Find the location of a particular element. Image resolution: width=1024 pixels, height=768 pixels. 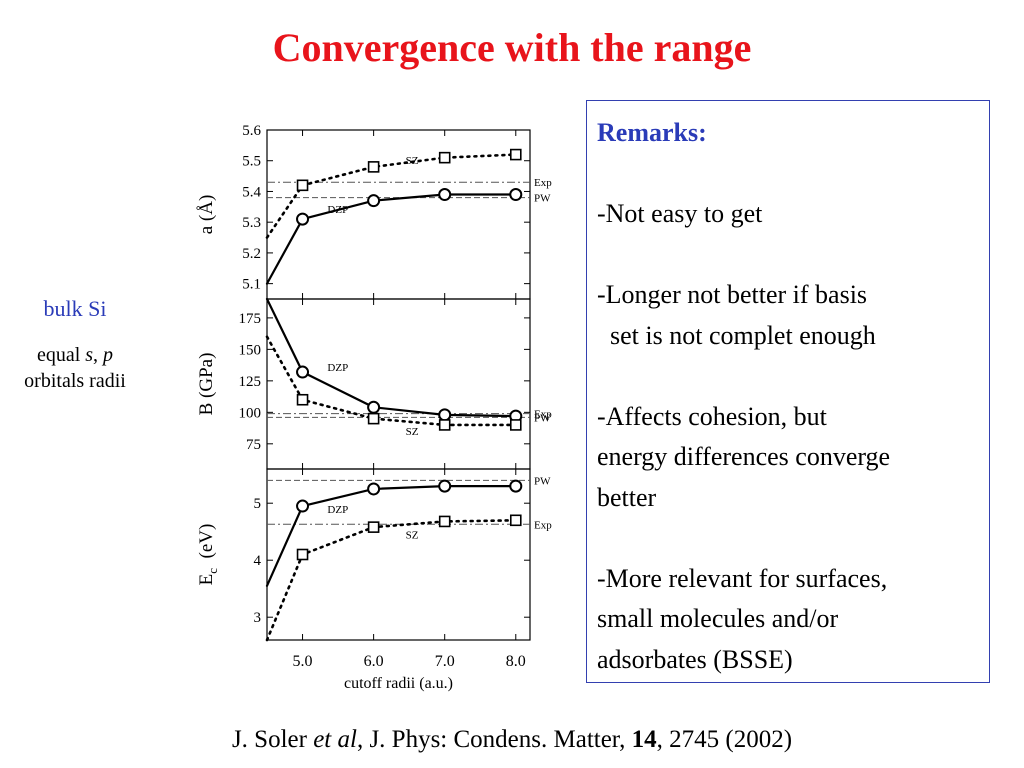

x-tick-label: 7.0 is located at coordinates (445, 661).